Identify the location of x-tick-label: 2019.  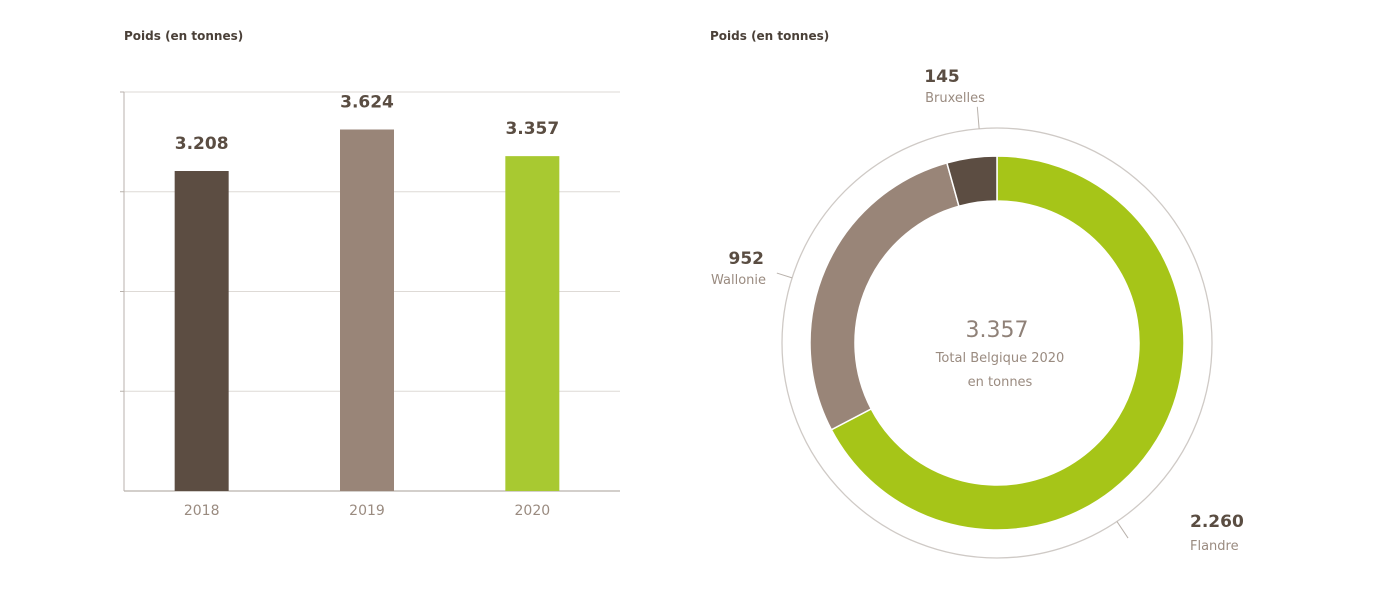
(367, 511).